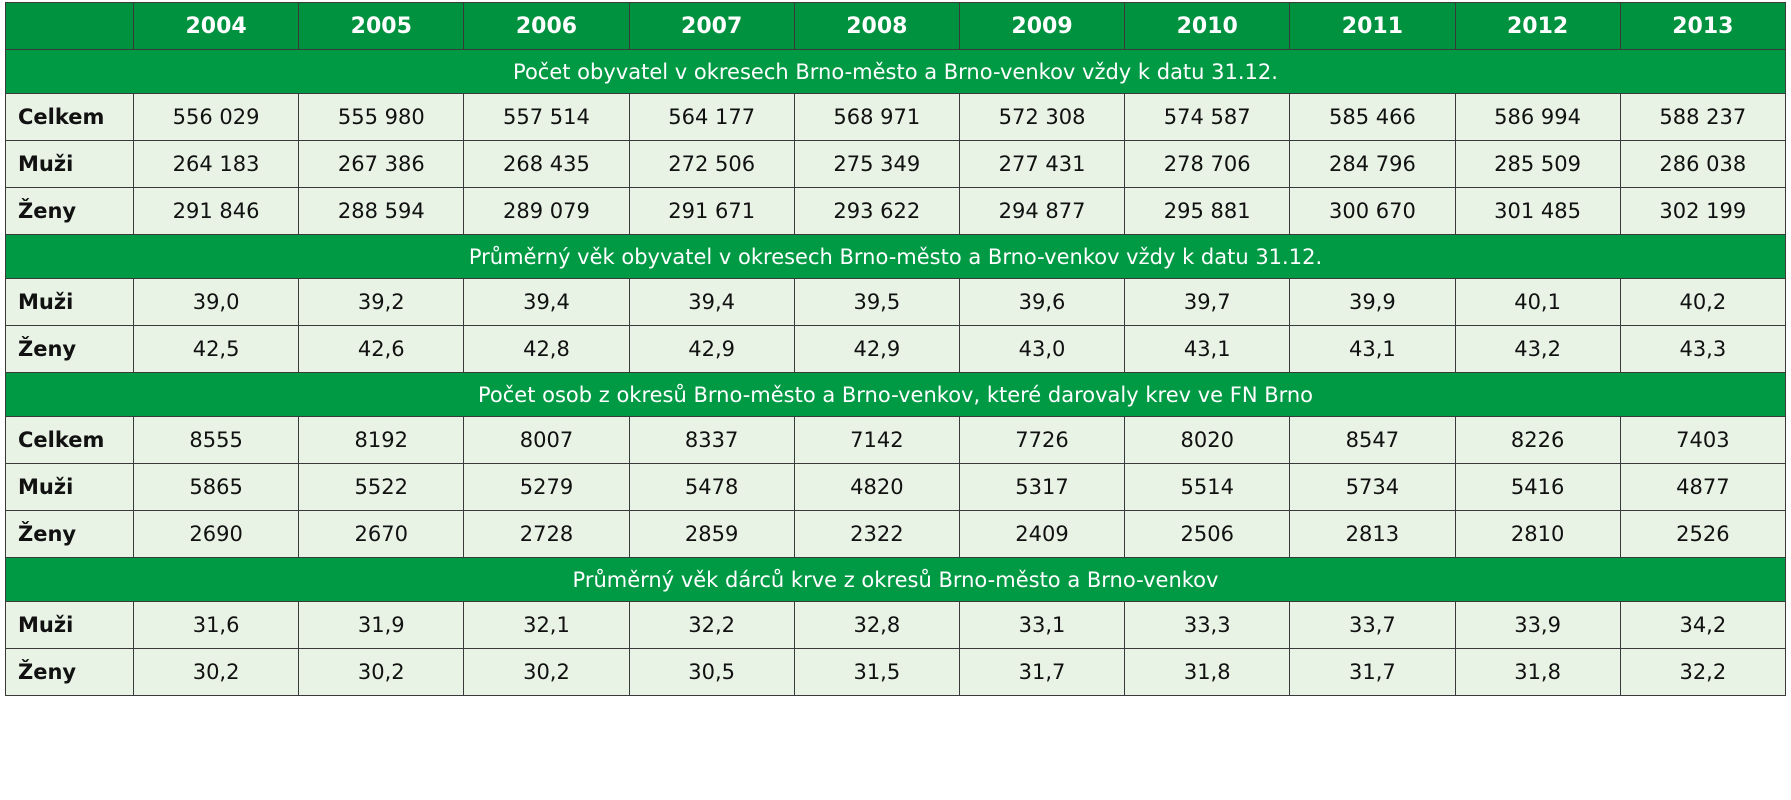 The width and height of the screenshot is (1791, 800). I want to click on year-header: 2012, so click(1537, 26).